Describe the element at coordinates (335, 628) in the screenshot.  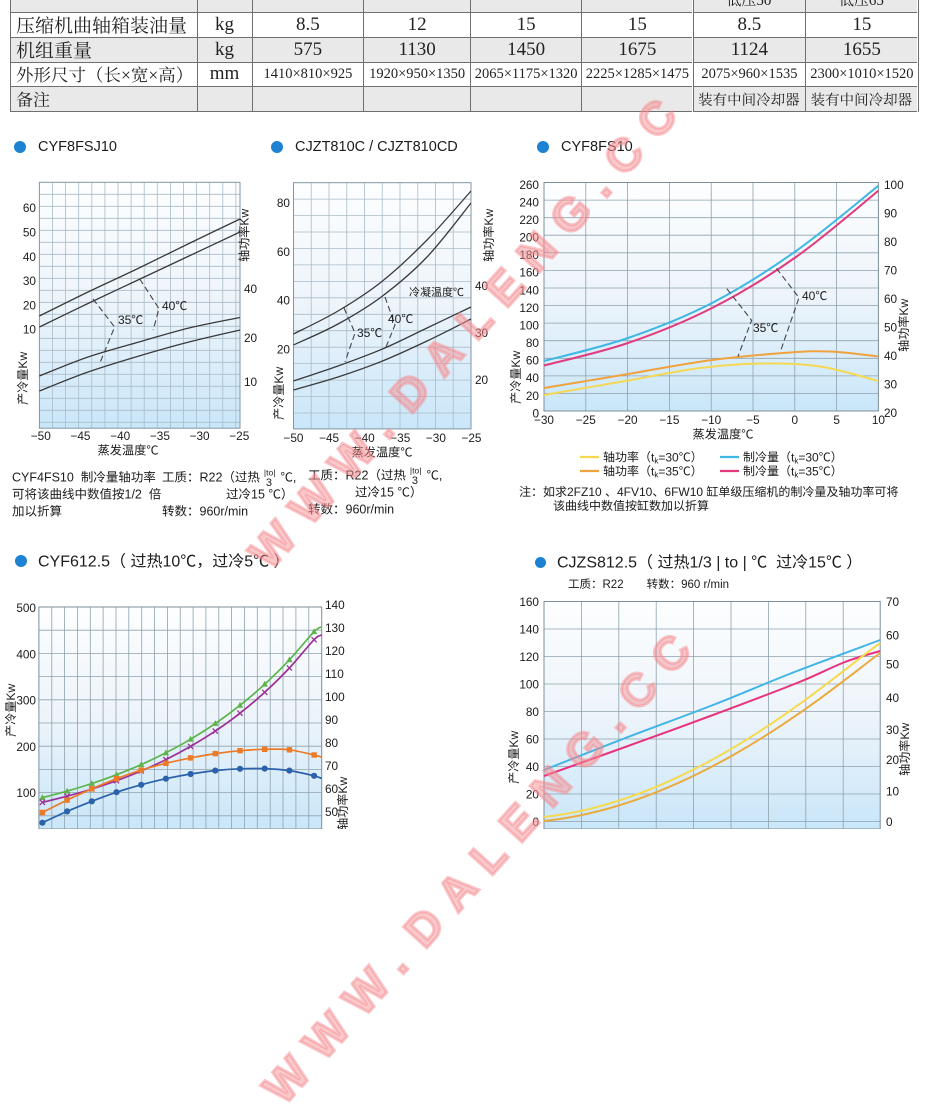
I see `svg-text: 130` at that location.